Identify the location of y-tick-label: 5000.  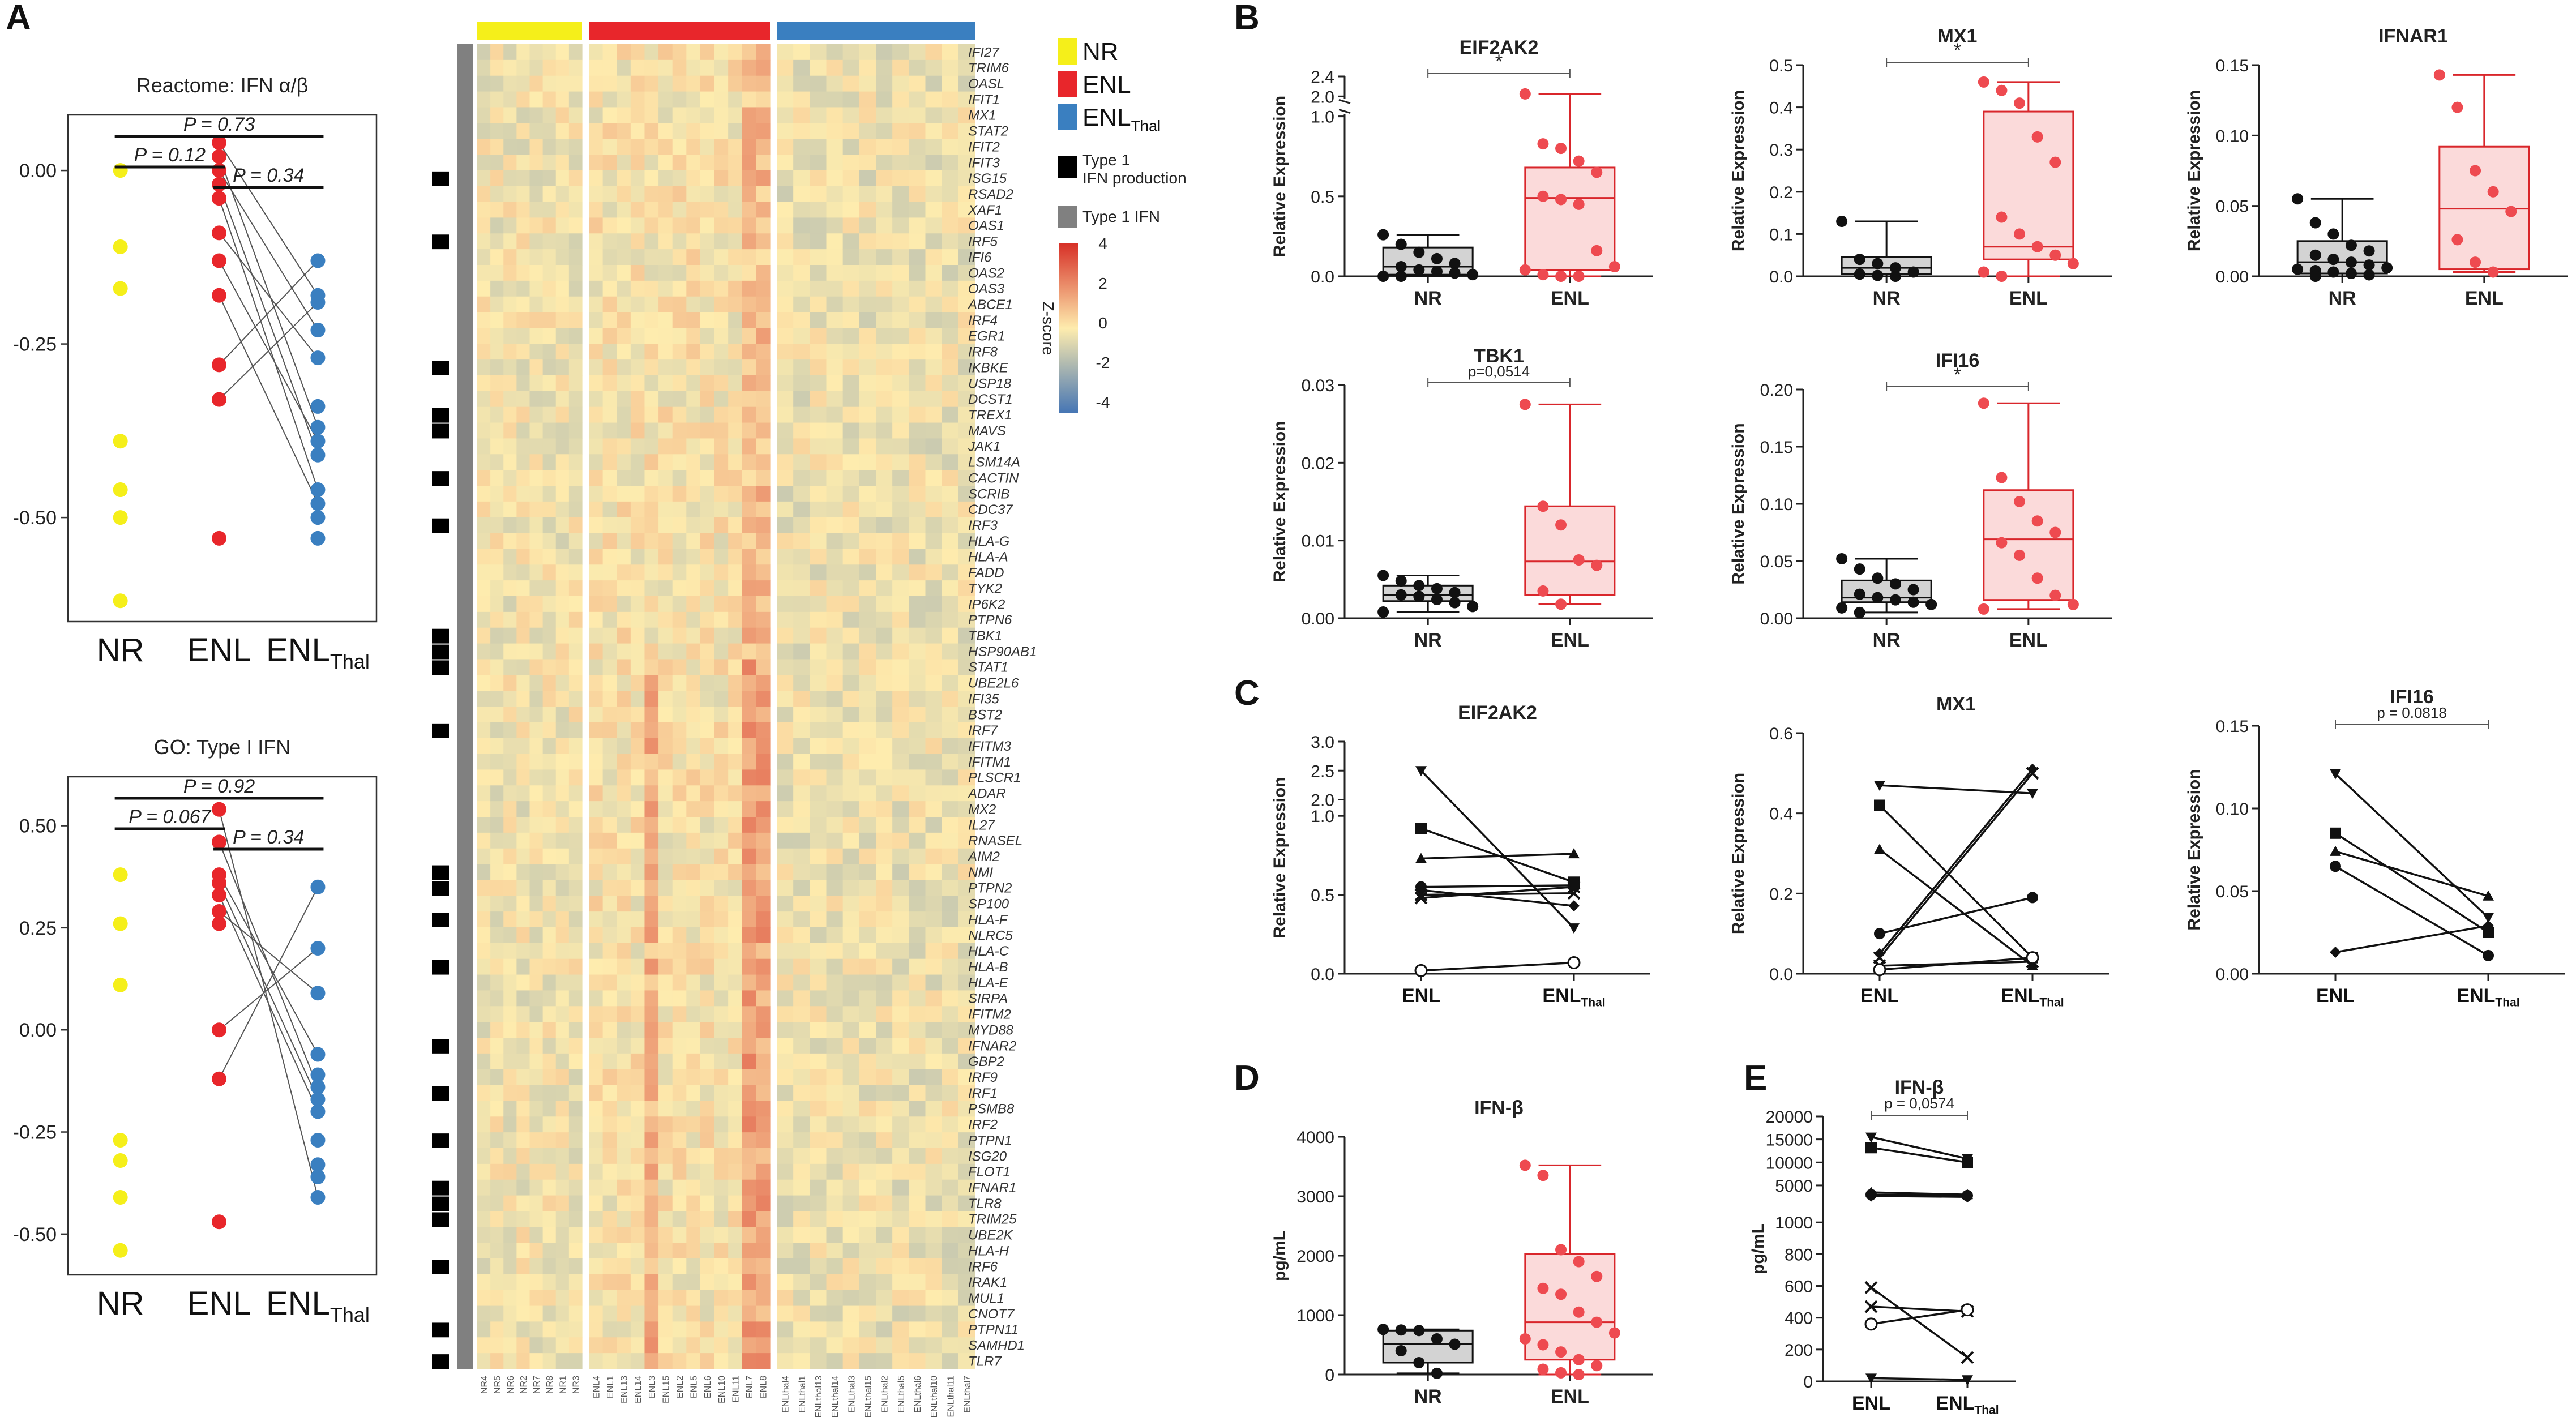
(1794, 1186).